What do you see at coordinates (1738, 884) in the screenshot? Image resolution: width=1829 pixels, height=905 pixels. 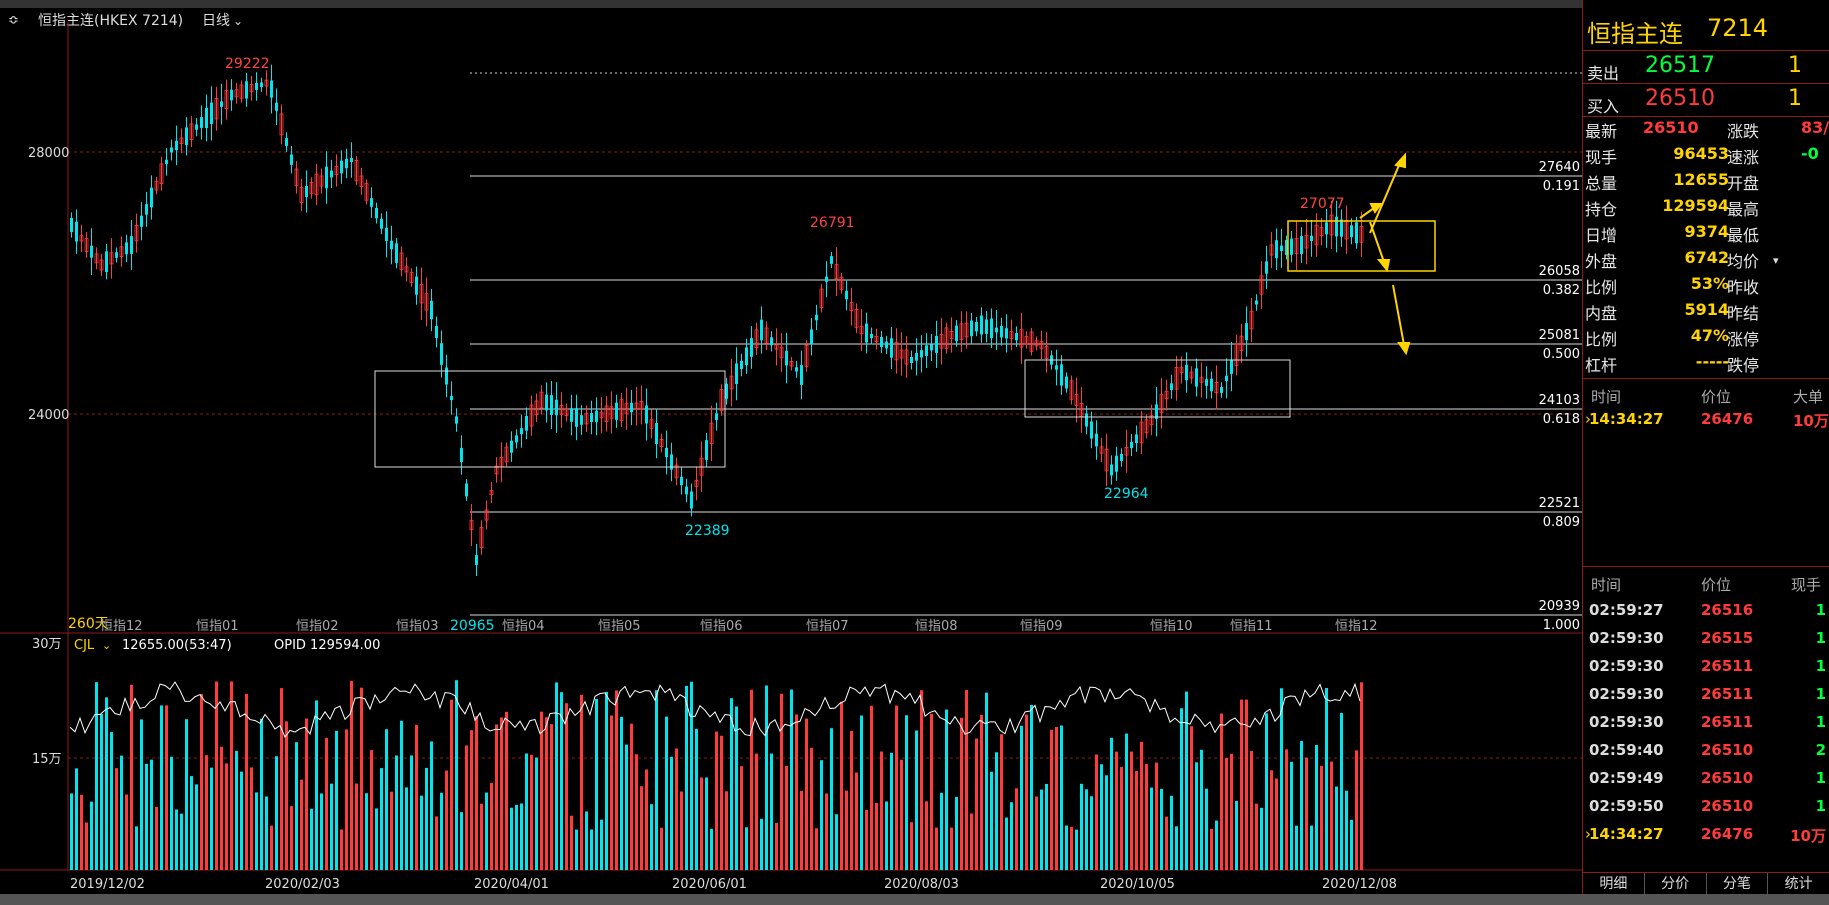 I see `tab-2: 分笔` at bounding box center [1738, 884].